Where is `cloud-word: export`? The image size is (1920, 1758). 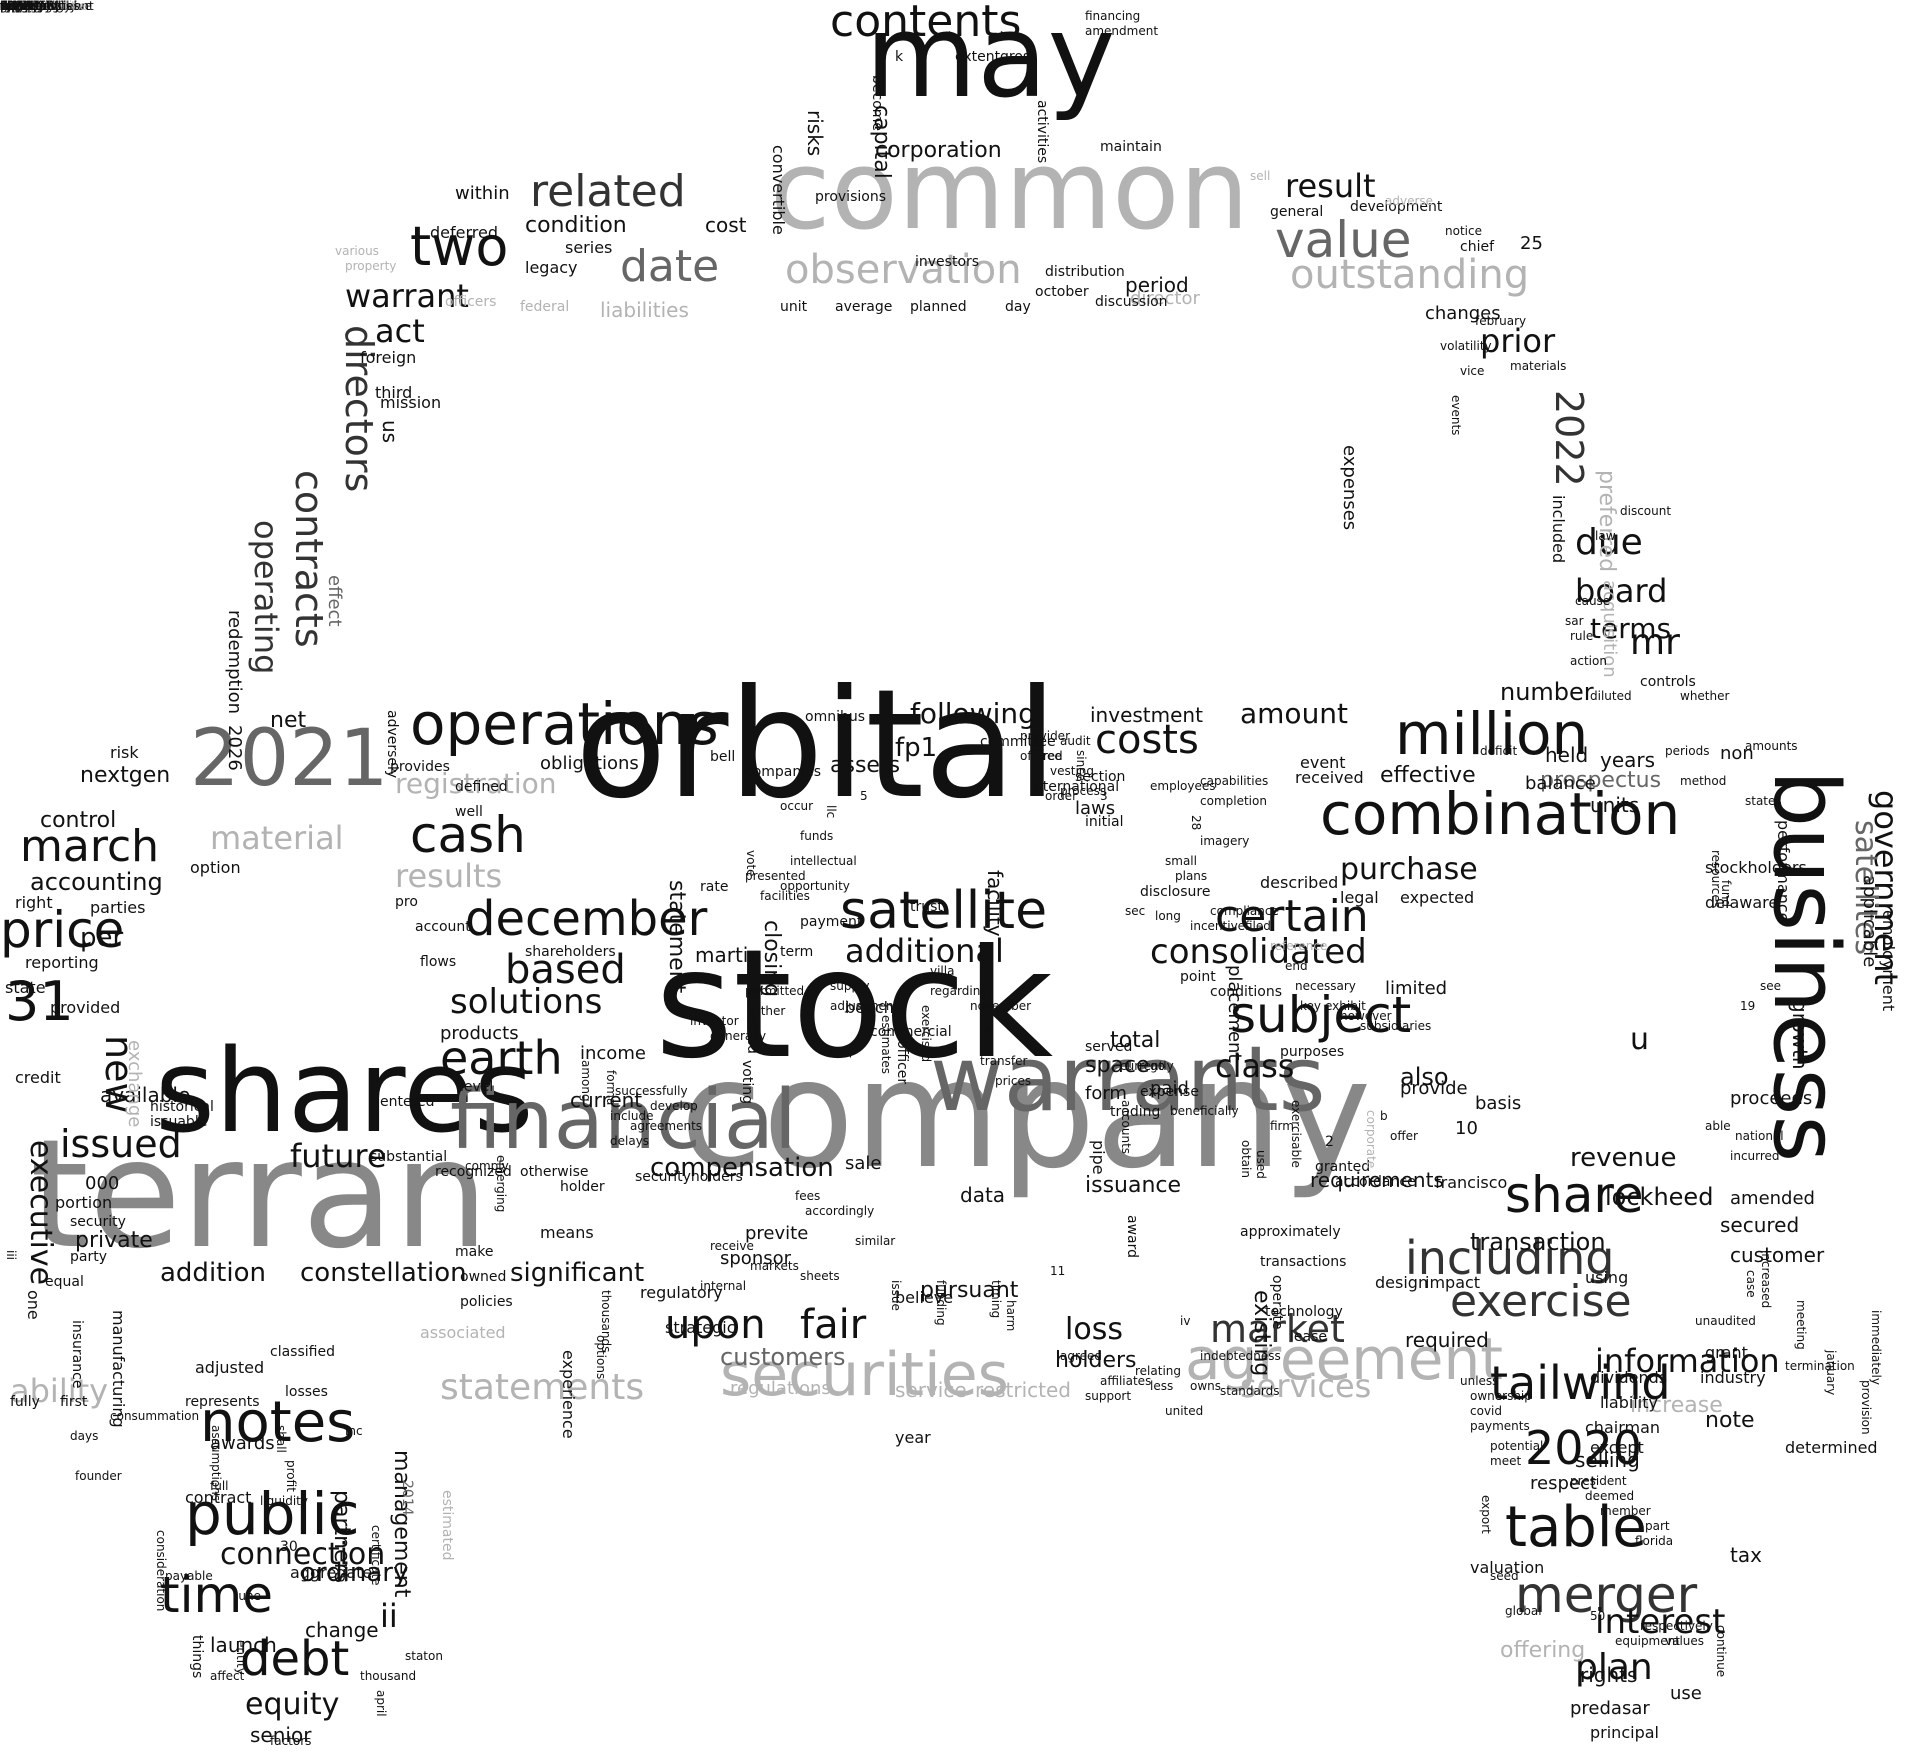
cloud-word: export is located at coordinates (1486, 1514).